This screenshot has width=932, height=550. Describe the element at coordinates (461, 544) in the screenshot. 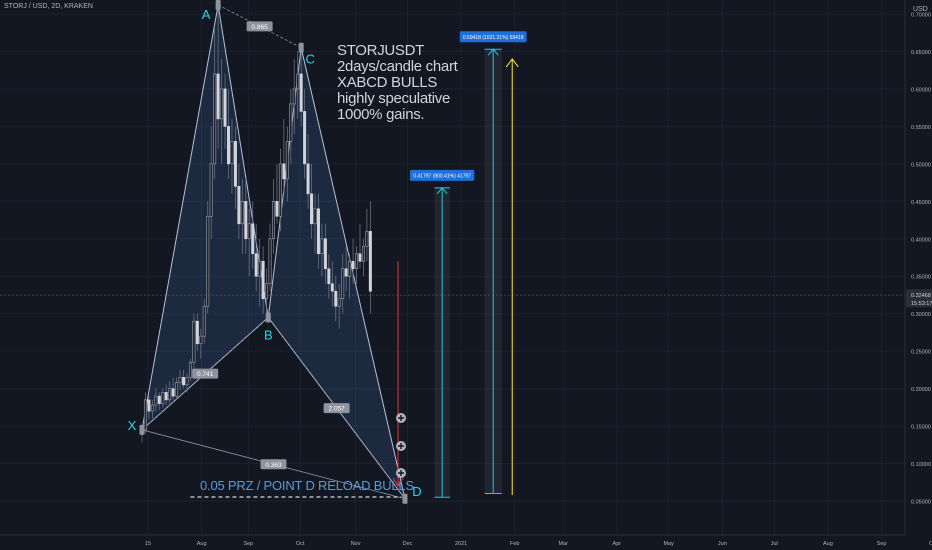

I see `time-tick-label: 2021` at that location.